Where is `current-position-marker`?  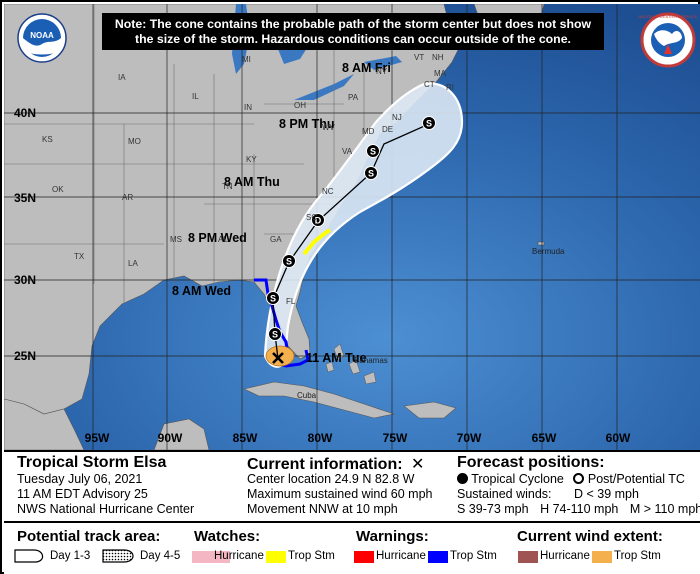
current-position-marker is located at coordinates (278, 358).